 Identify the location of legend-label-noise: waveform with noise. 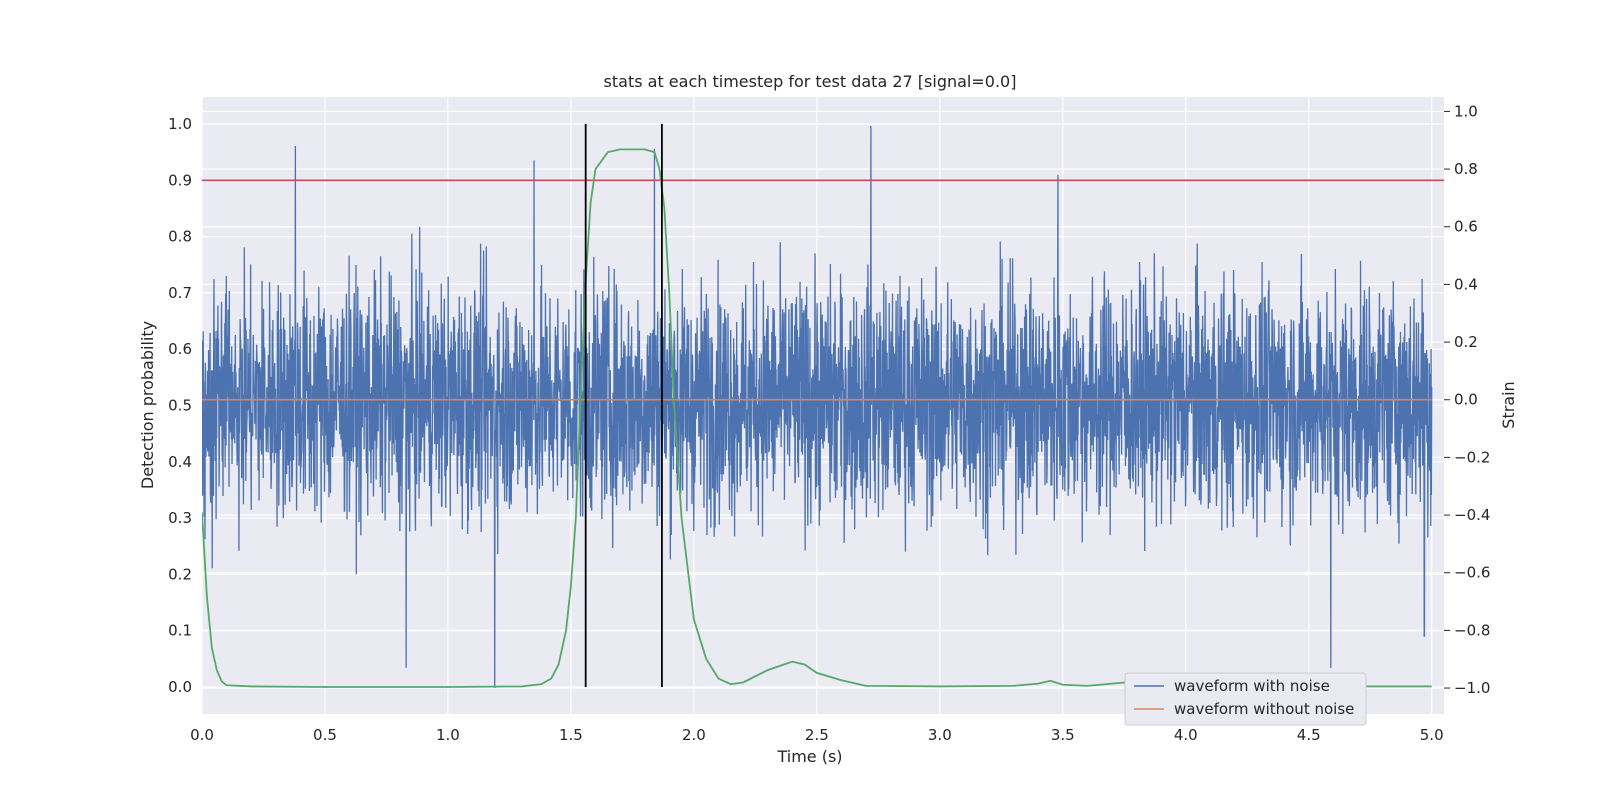
(1252, 686).